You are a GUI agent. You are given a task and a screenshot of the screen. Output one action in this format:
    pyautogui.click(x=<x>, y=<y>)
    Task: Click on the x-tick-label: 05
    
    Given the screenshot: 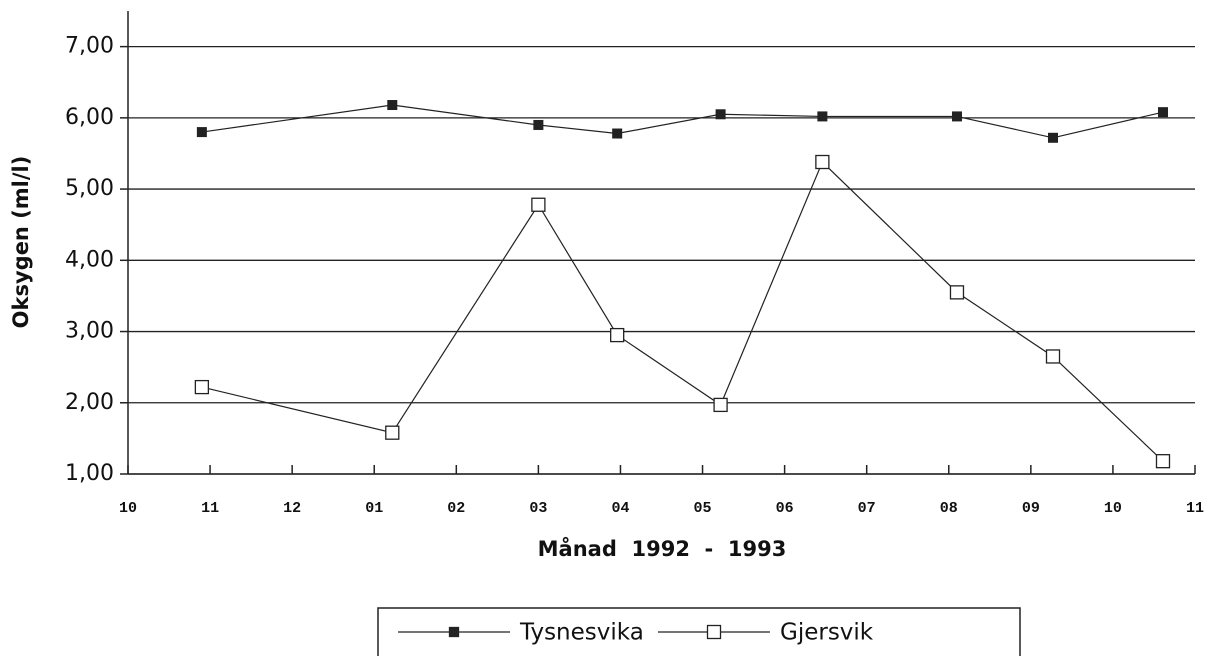 What is the action you would take?
    pyautogui.click(x=703, y=508)
    